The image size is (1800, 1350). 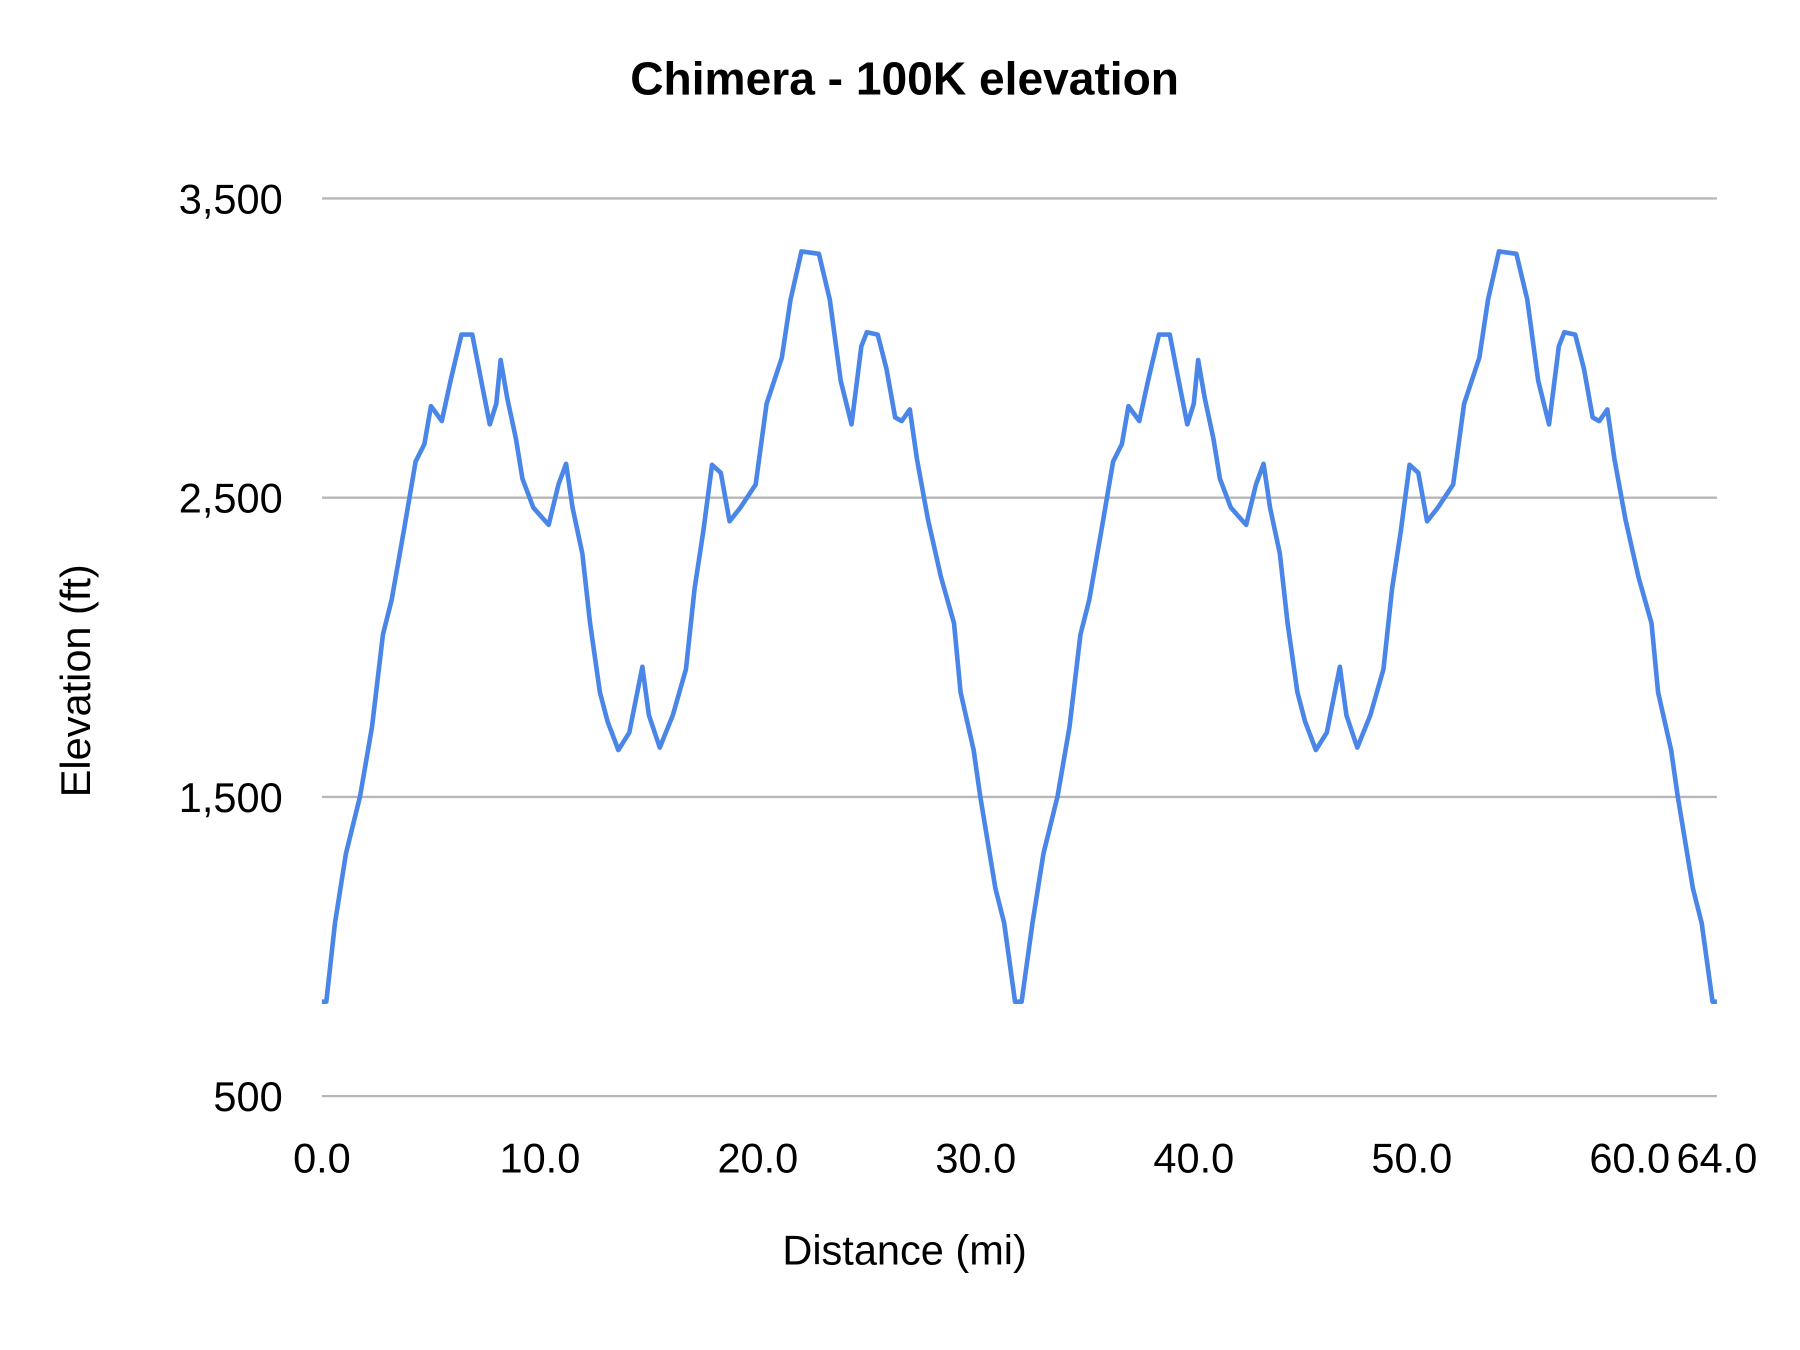 What do you see at coordinates (75, 680) in the screenshot?
I see `y-axis-label: Elevation (ft)` at bounding box center [75, 680].